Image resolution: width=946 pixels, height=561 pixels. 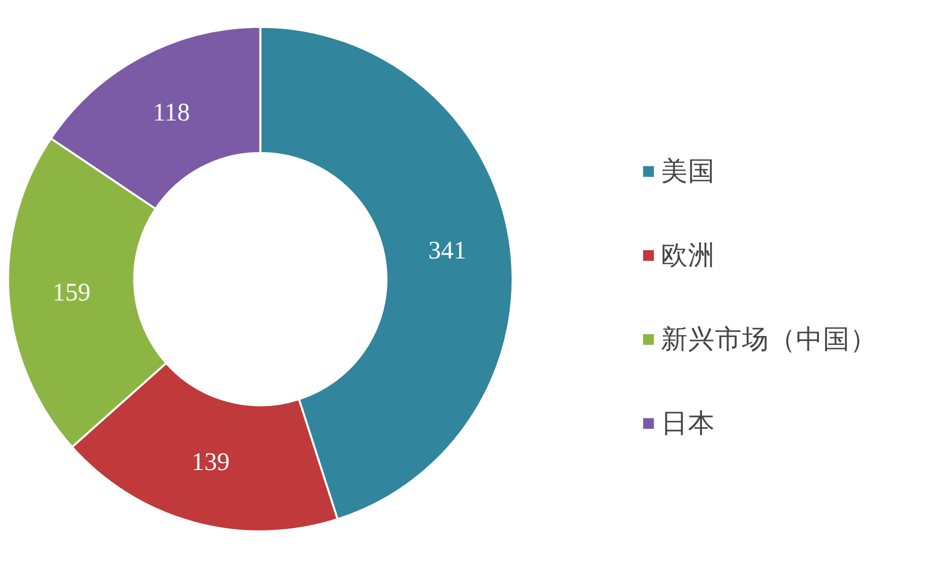 I want to click on data-label: 139, so click(x=211, y=462).